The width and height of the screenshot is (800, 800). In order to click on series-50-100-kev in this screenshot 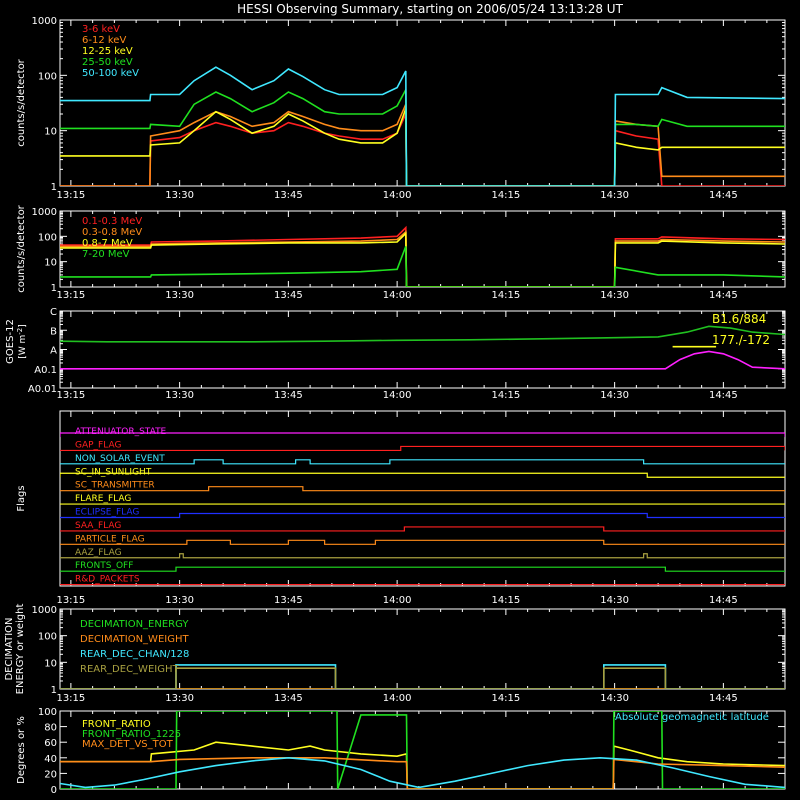, I will do `click(422, 126)`.